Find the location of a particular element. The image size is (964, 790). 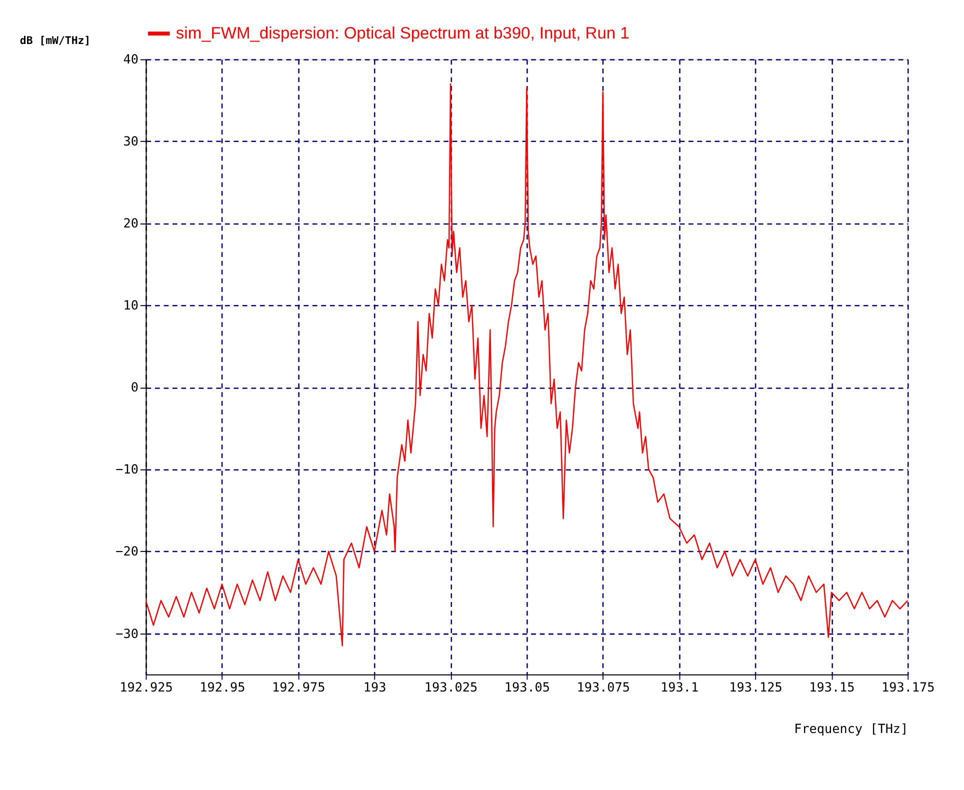

y-tick-label: 30 is located at coordinates (130, 141).